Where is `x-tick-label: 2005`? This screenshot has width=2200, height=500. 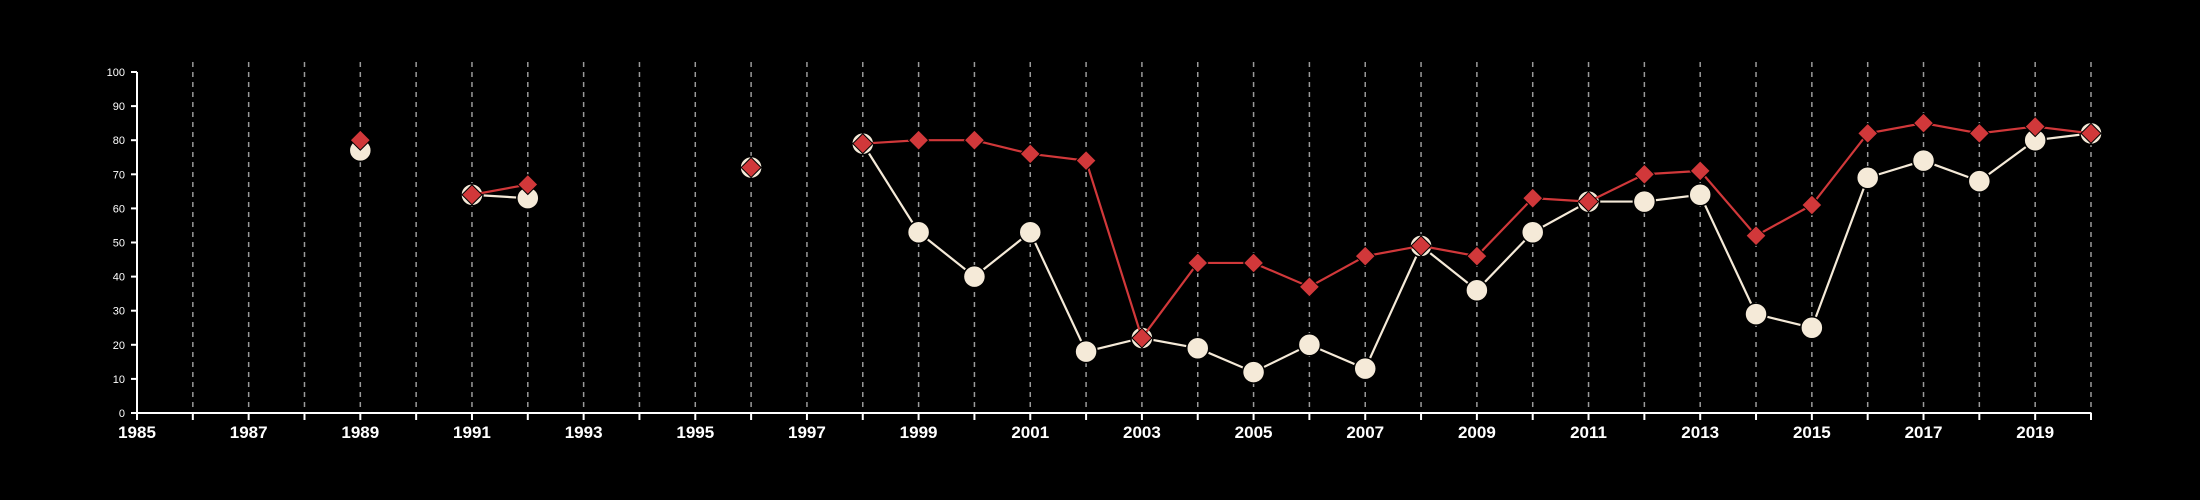 x-tick-label: 2005 is located at coordinates (1254, 432).